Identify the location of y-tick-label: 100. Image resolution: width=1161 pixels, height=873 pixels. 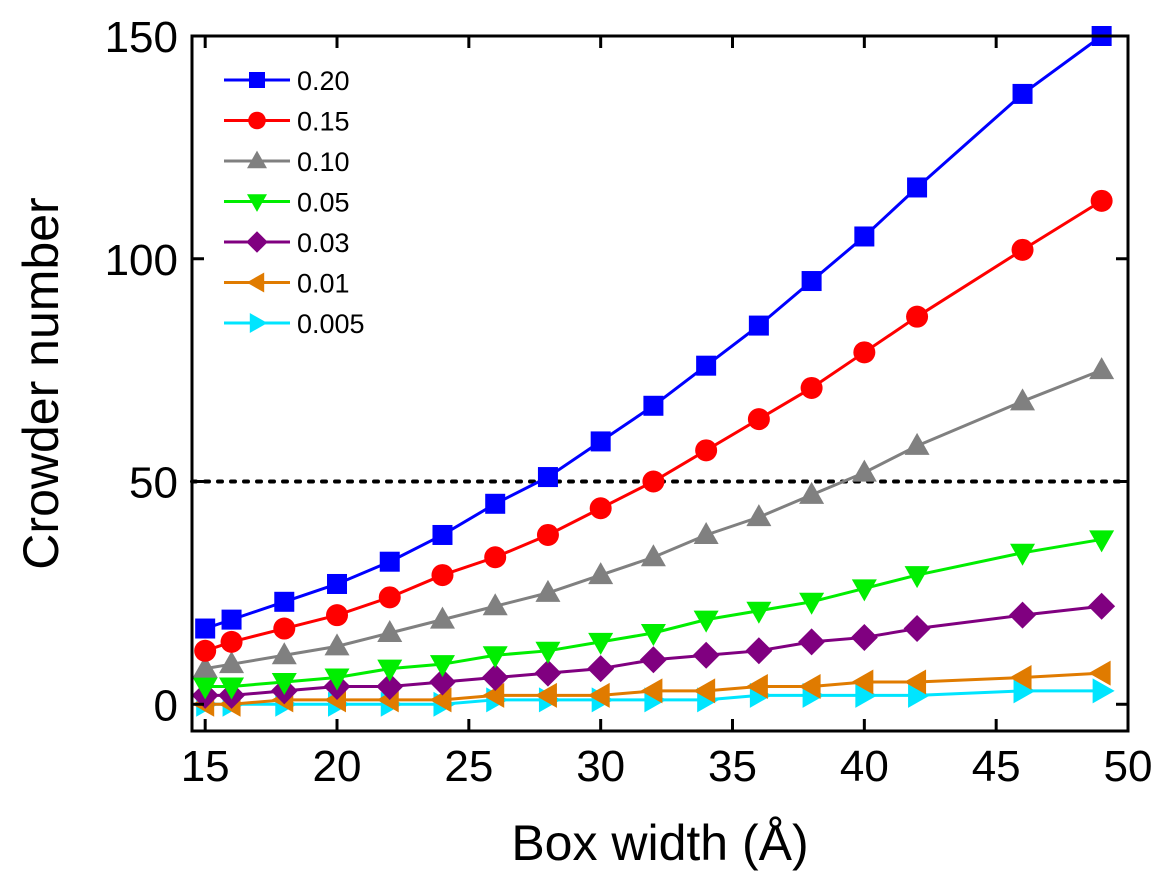
(141, 260).